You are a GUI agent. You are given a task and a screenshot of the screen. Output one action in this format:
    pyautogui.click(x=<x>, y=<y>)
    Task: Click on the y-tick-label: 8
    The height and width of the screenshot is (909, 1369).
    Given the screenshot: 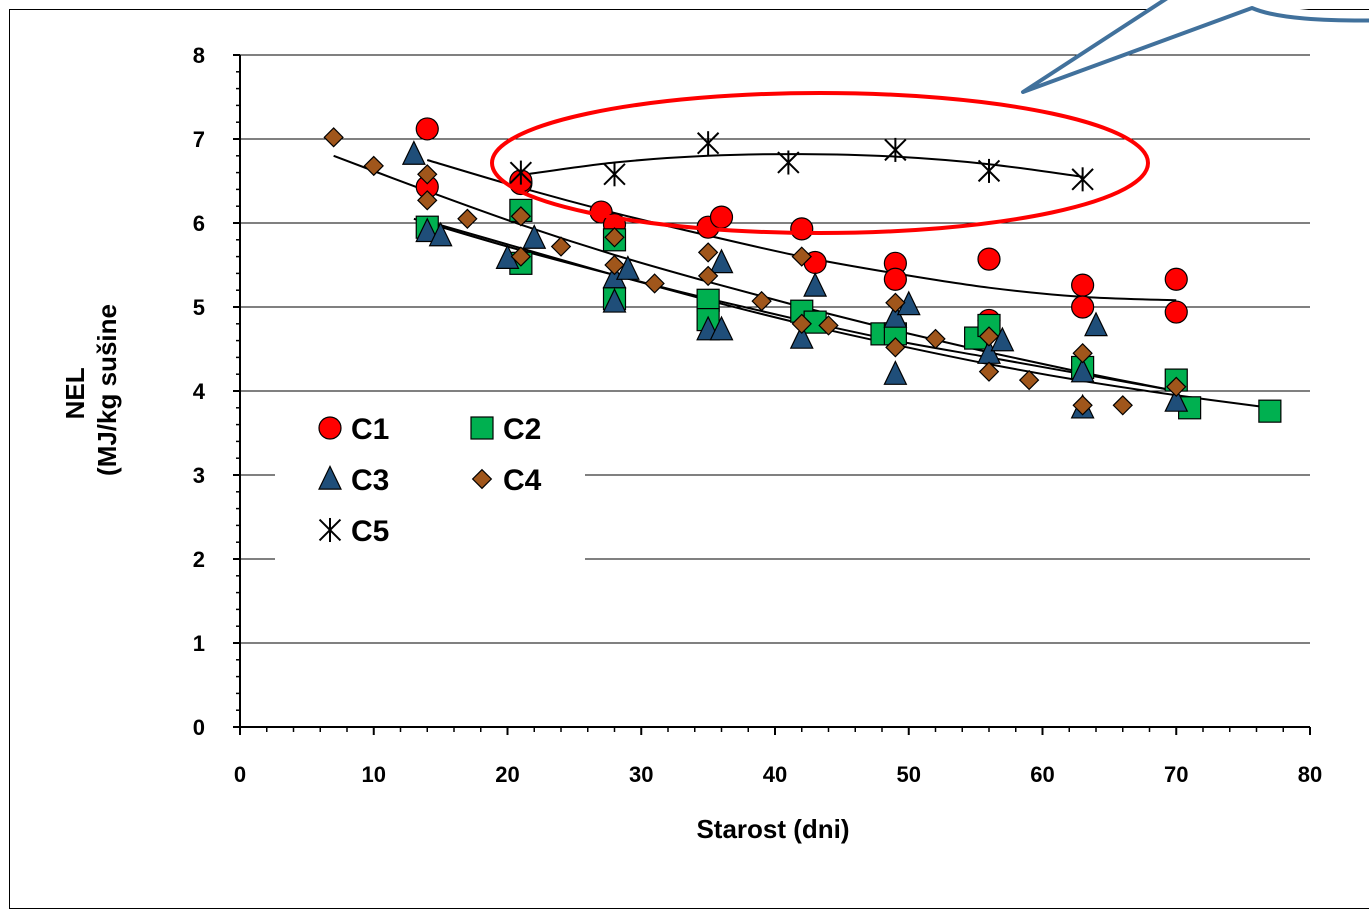 What is the action you would take?
    pyautogui.click(x=199, y=55)
    